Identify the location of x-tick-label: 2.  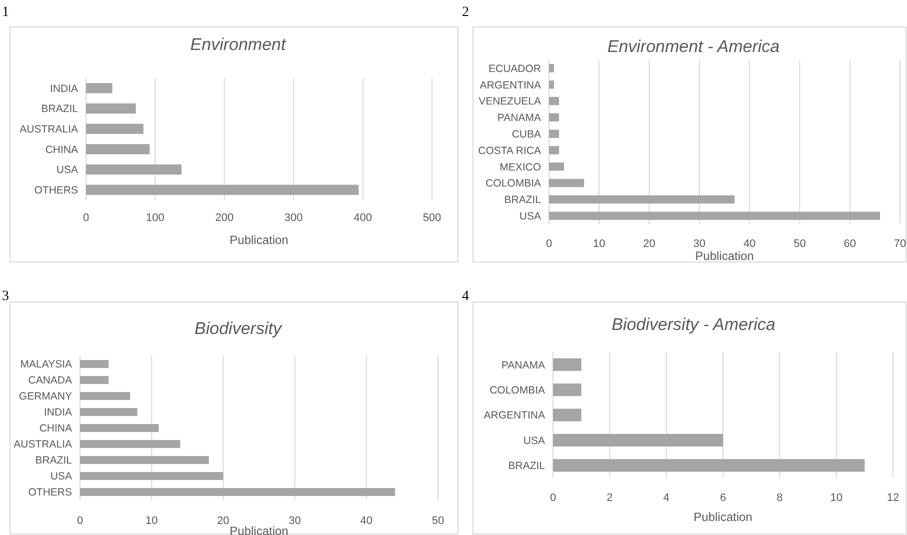
(609, 498).